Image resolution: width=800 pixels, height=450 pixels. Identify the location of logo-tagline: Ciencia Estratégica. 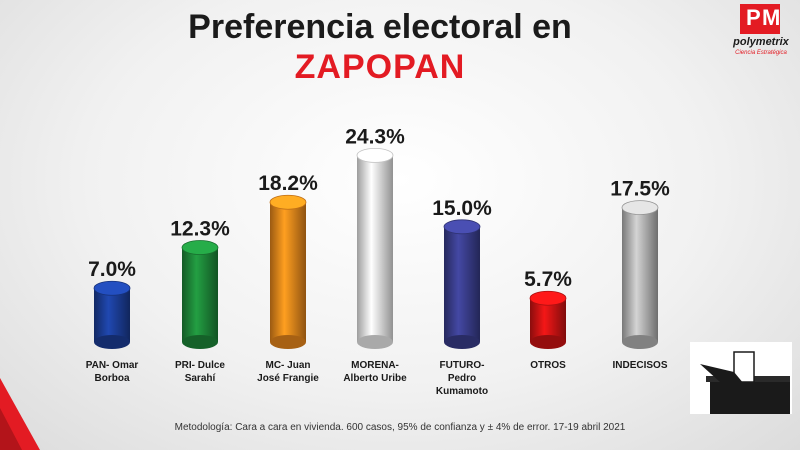
(761, 53).